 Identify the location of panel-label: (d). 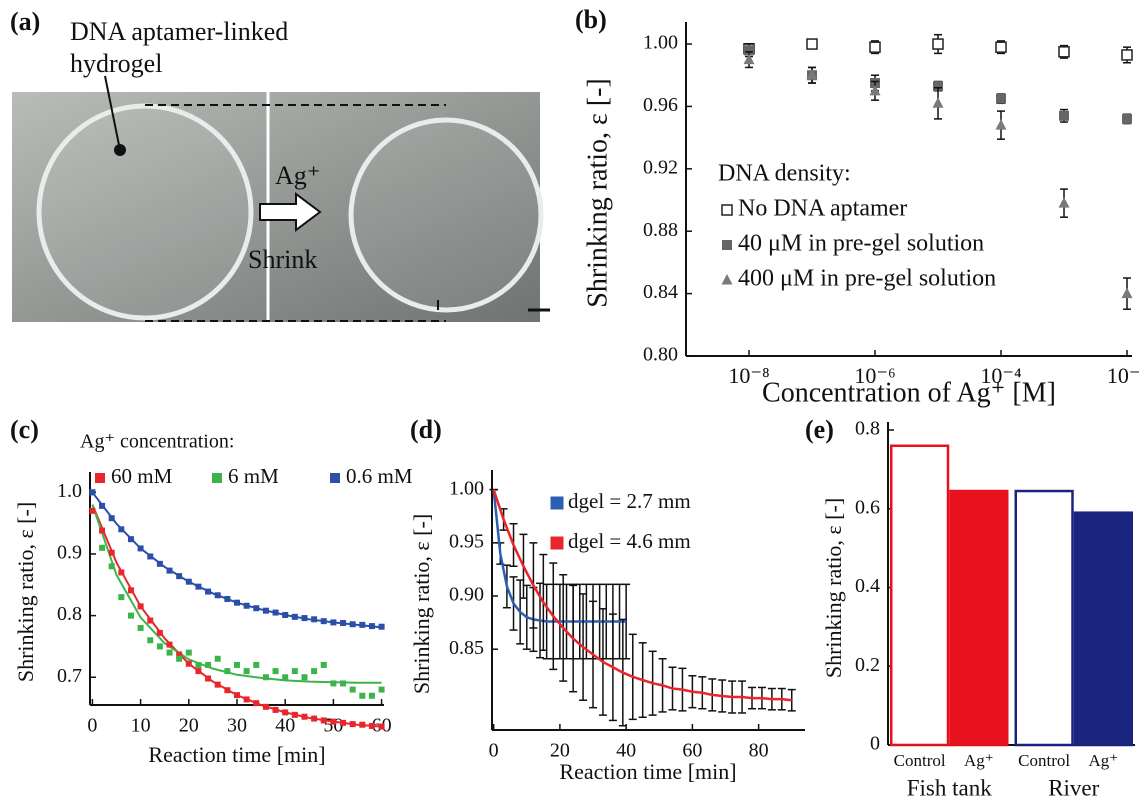
(426, 429).